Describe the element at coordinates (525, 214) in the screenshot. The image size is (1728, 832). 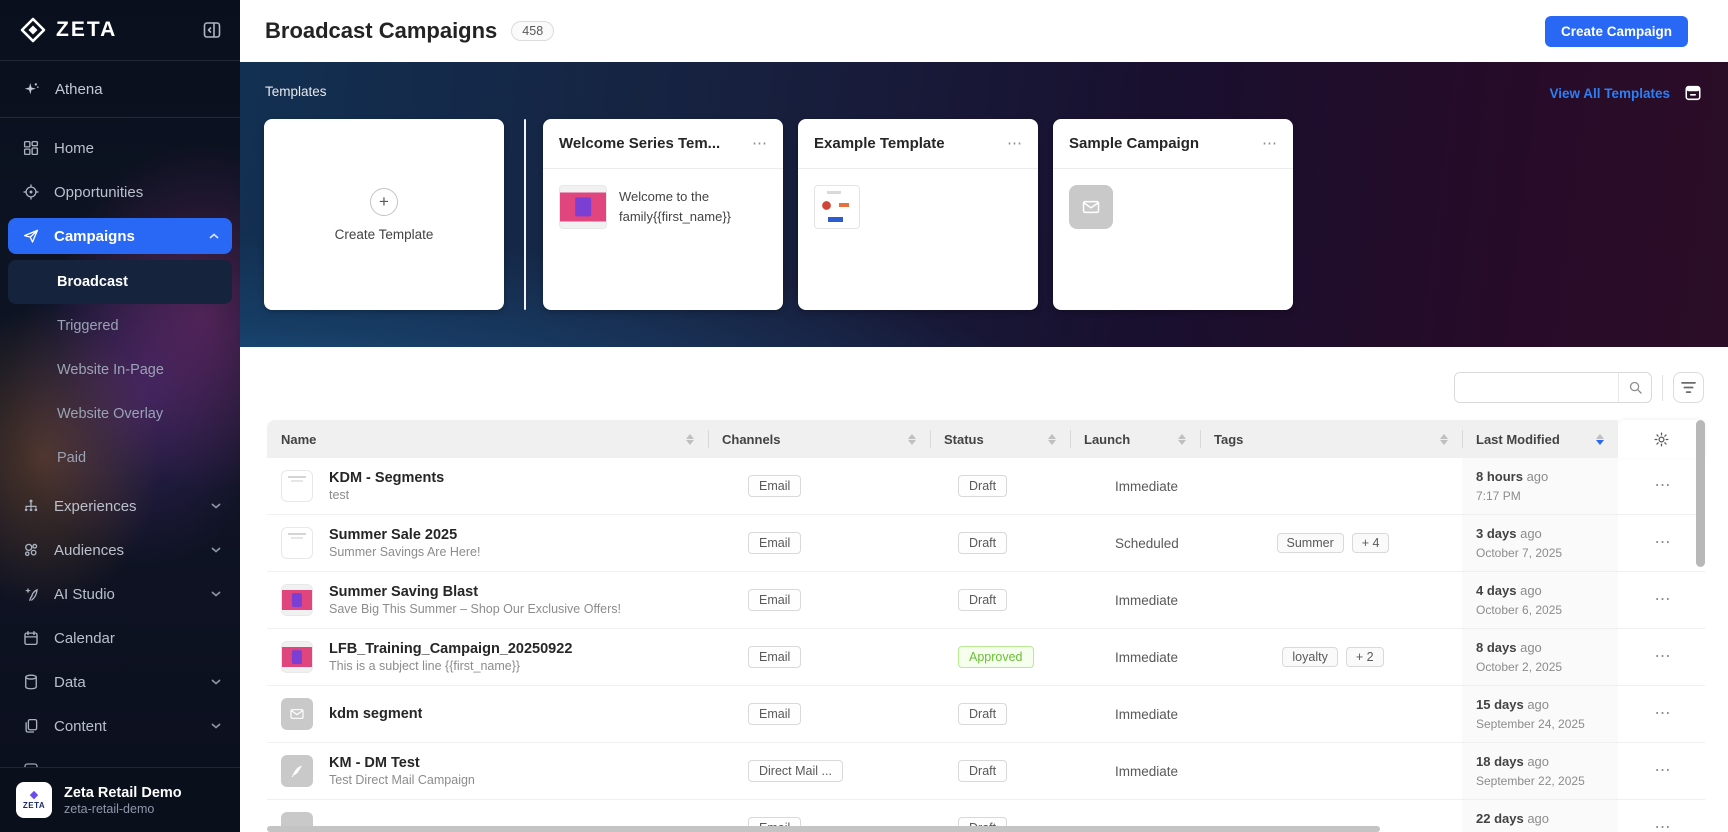
I see `templates-divider` at that location.